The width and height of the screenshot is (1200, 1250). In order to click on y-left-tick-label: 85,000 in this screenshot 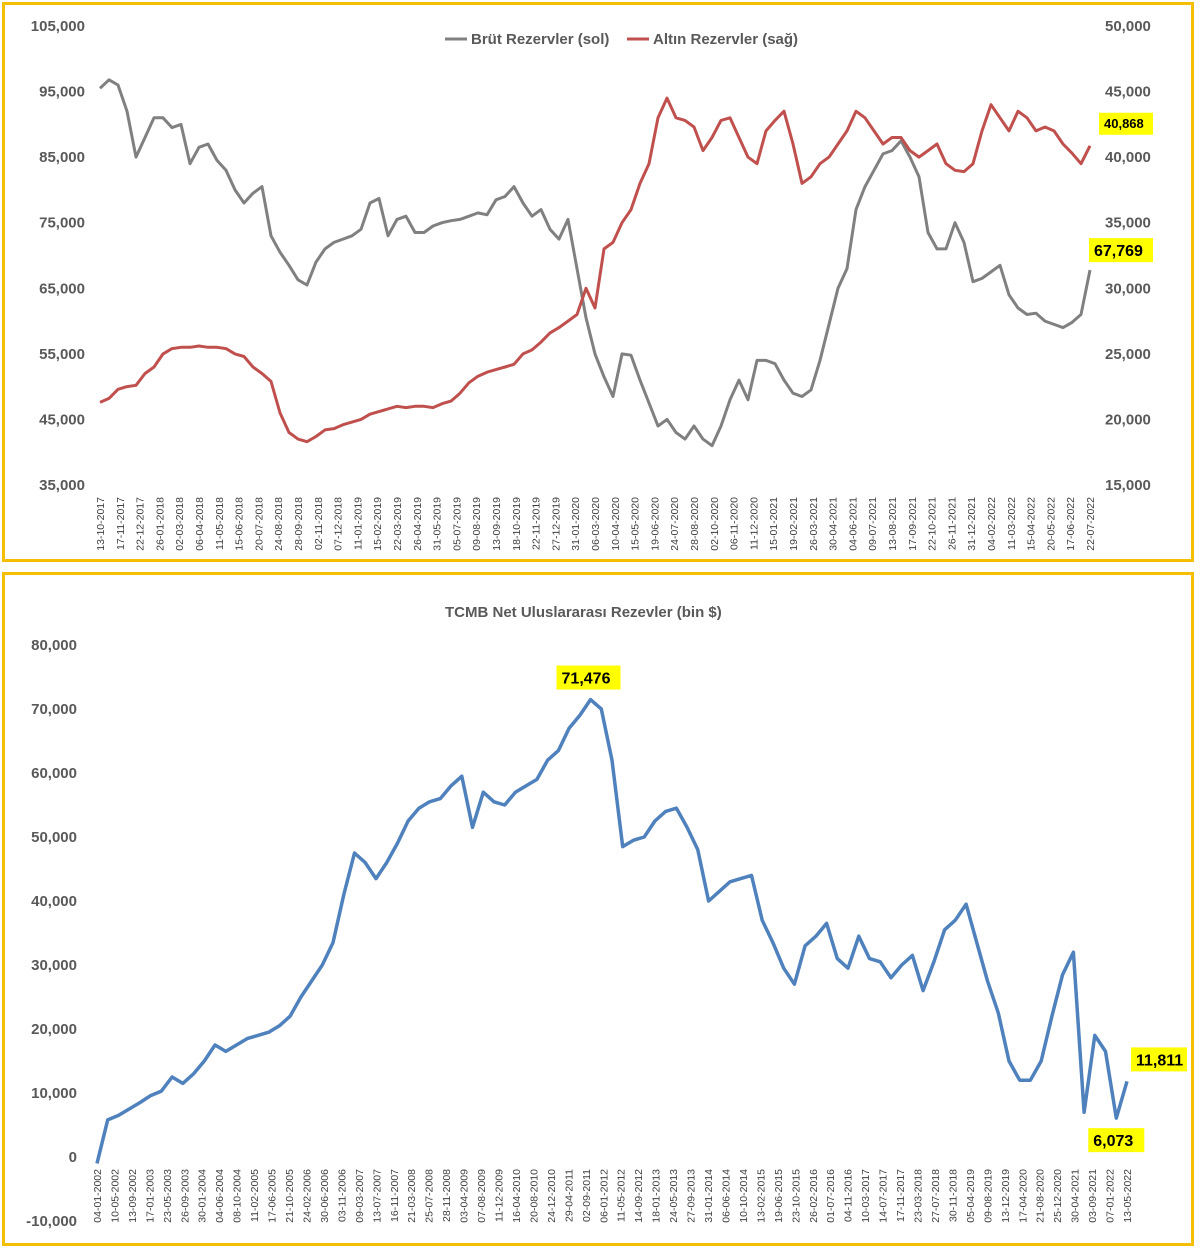, I will do `click(62, 157)`.